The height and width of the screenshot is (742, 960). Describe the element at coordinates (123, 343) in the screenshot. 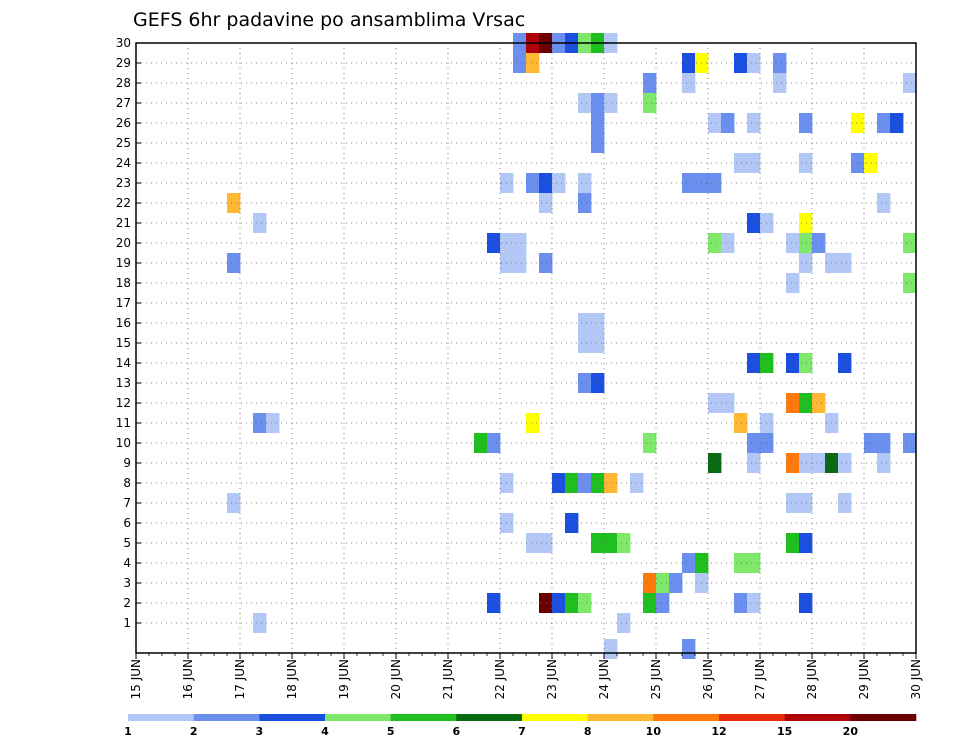

I see `y-tick-label: 15` at that location.